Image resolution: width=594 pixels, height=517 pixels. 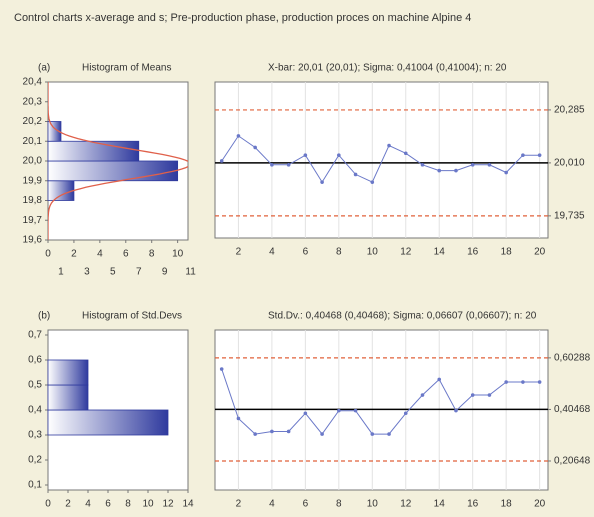 What do you see at coordinates (33, 220) in the screenshot?
I see `y-tick-label: 19,7` at bounding box center [33, 220].